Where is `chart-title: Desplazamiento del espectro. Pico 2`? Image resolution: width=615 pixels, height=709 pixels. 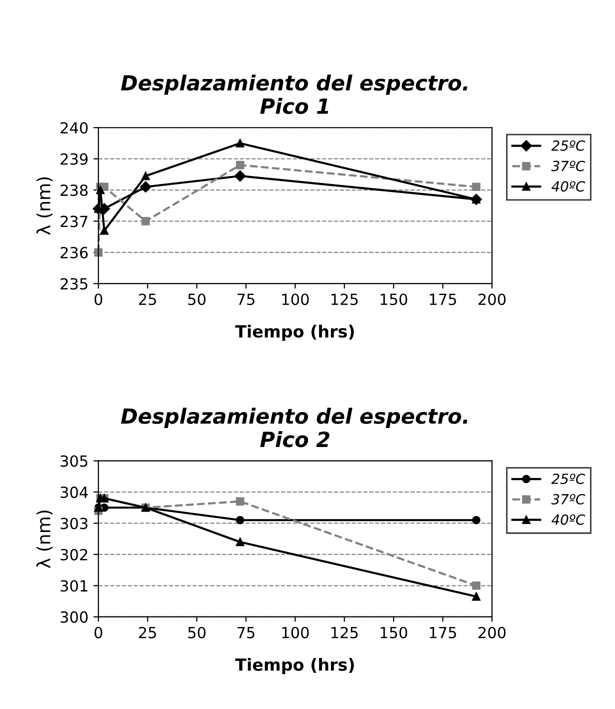 chart-title: Desplazamiento del espectro. Pico 2 is located at coordinates (294, 428).